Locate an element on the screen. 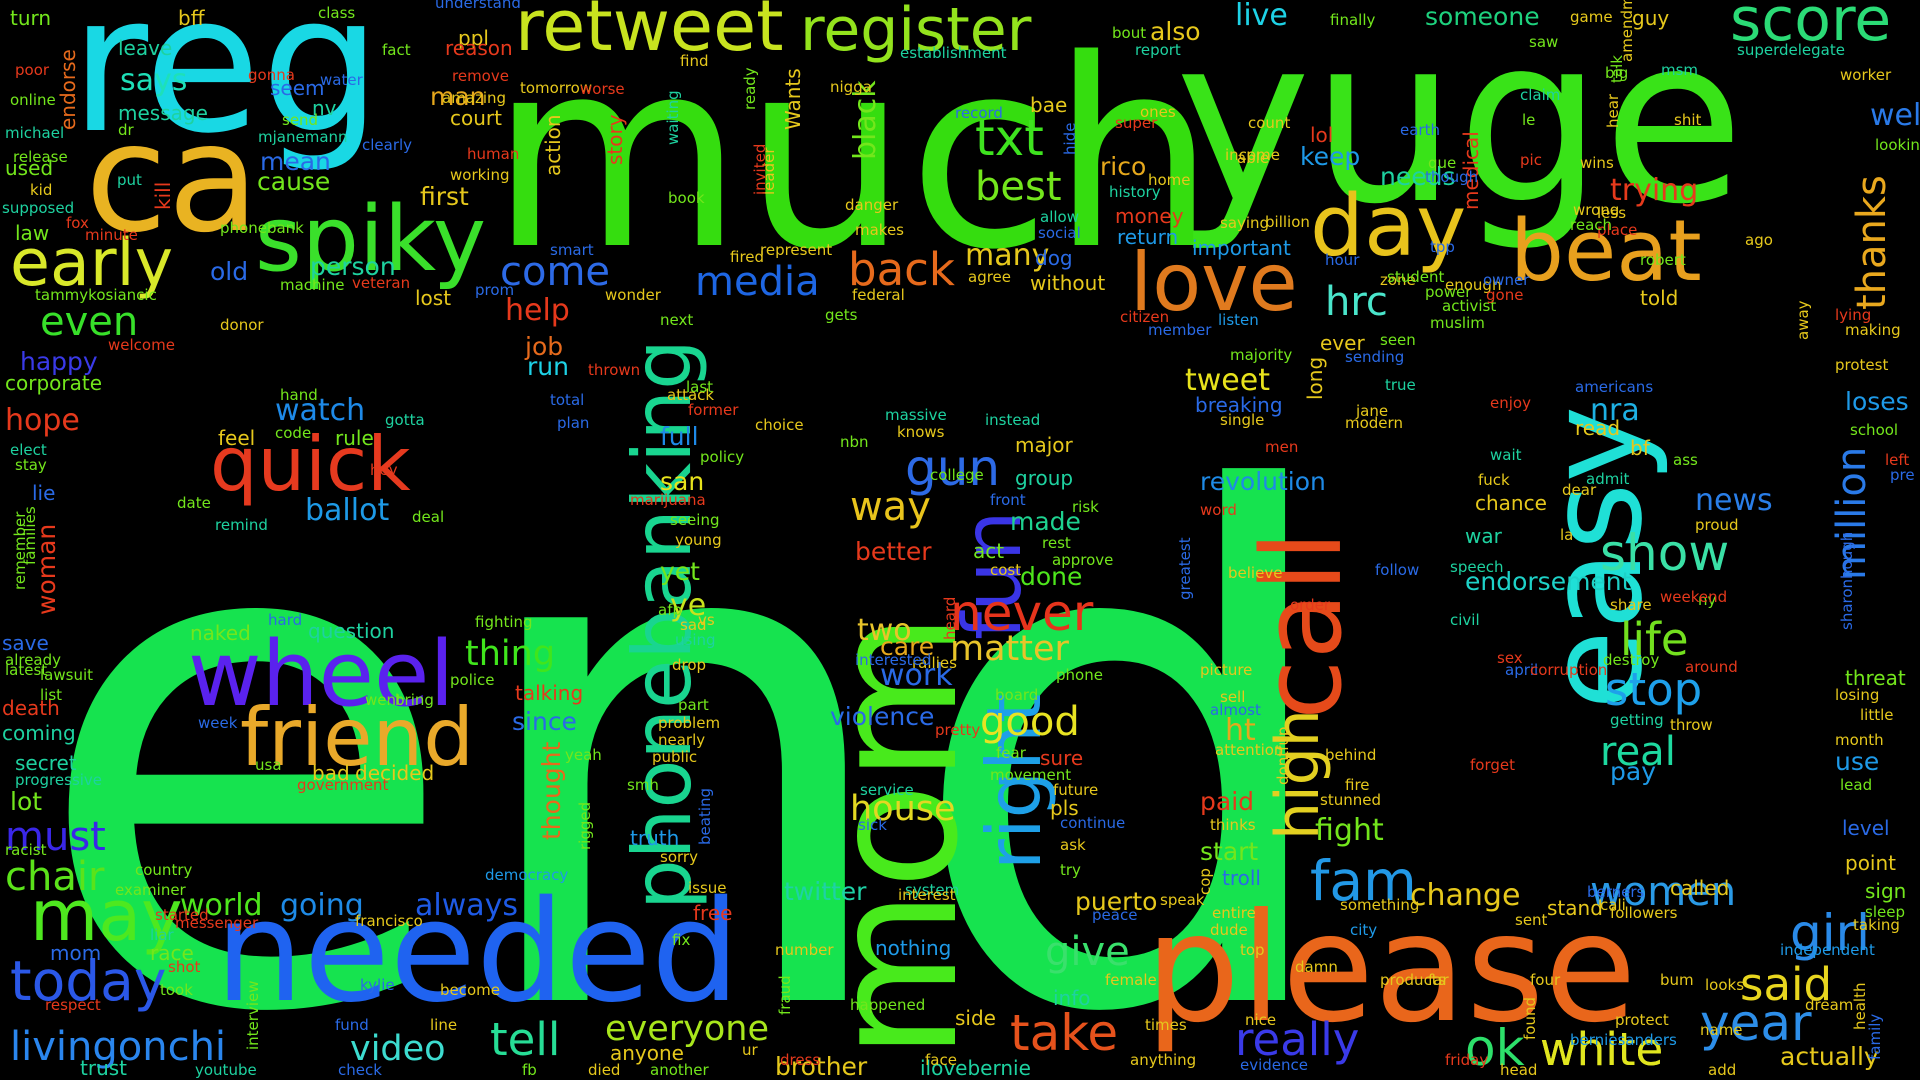 The image size is (1920, 1080). word-dude: dude is located at coordinates (1229, 930).